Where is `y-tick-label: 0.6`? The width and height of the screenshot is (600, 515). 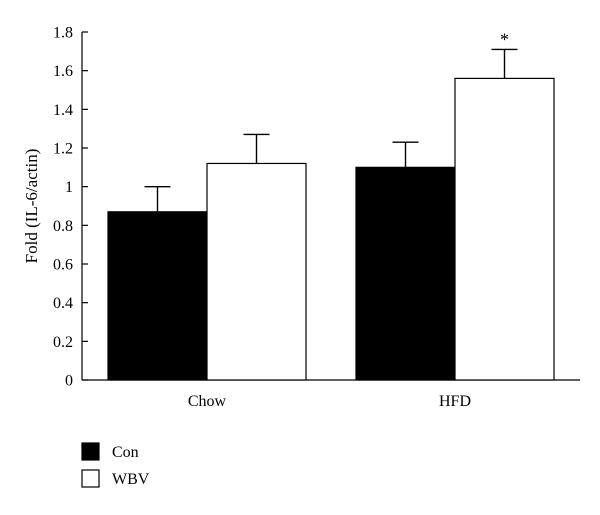
y-tick-label: 0.6 is located at coordinates (63, 265).